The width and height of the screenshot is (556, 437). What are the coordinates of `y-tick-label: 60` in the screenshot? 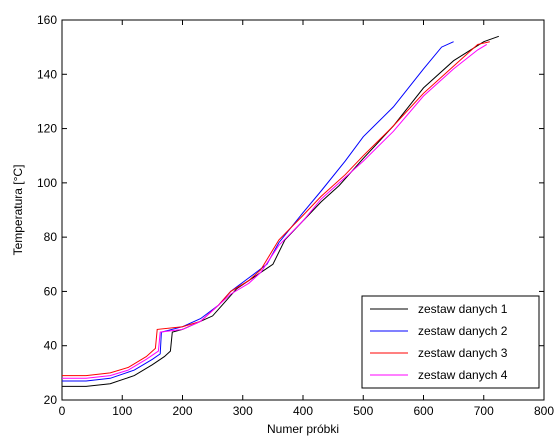 It's located at (51, 291).